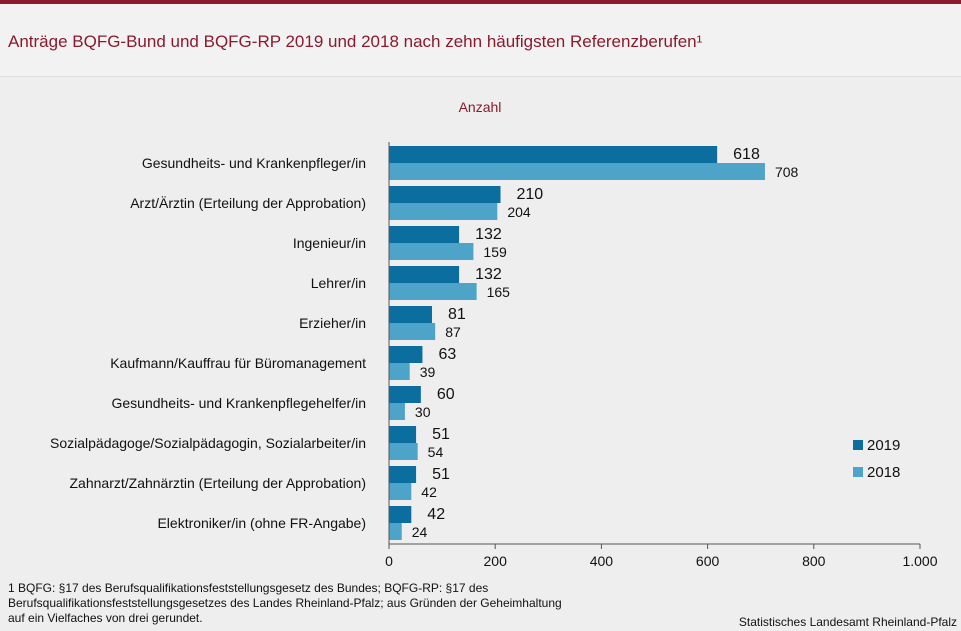 This screenshot has height=631, width=961. What do you see at coordinates (428, 372) in the screenshot?
I see `data-label-2018: 39` at bounding box center [428, 372].